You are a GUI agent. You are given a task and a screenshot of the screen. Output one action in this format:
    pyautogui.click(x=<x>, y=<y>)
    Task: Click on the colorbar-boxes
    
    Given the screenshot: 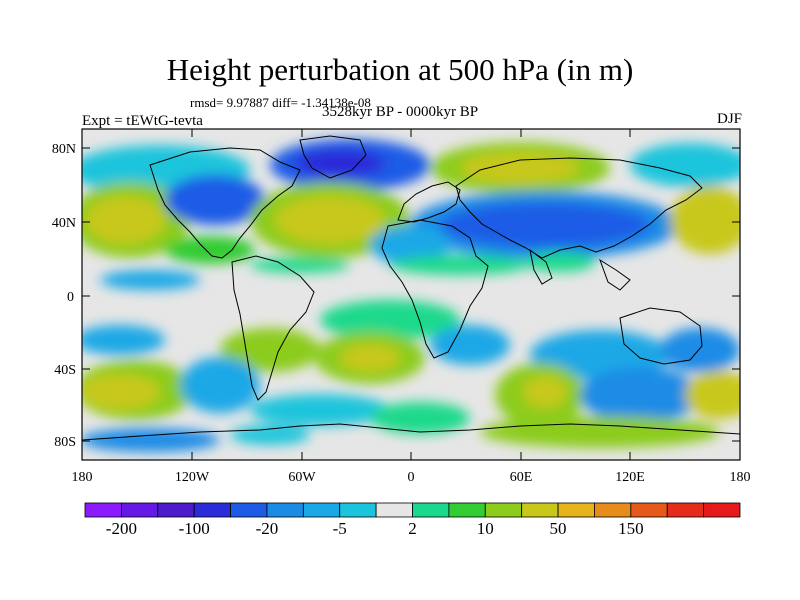 What is the action you would take?
    pyautogui.click(x=412, y=510)
    